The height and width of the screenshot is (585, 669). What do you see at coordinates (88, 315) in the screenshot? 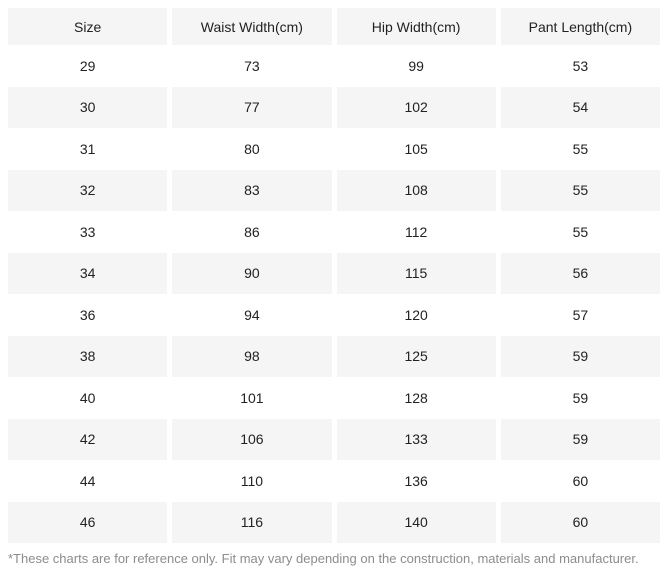
I see `cell-size: 36` at bounding box center [88, 315].